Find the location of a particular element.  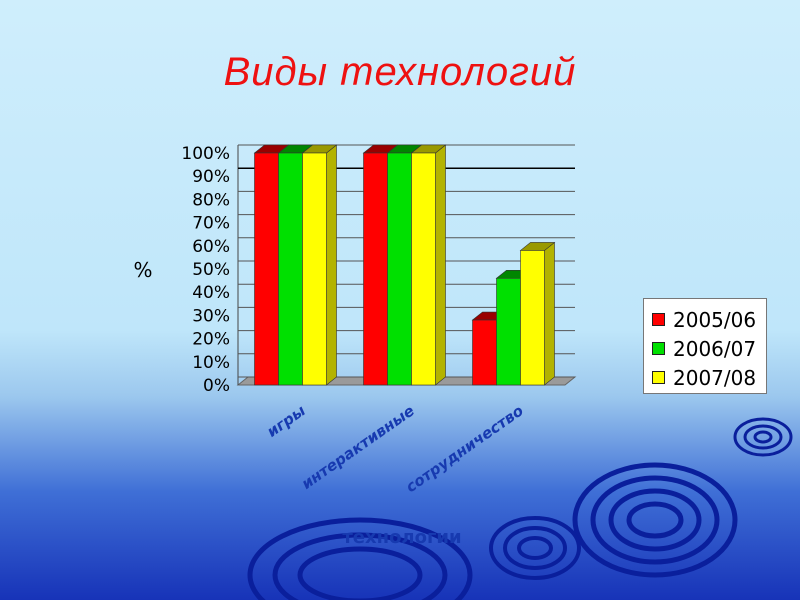

legend-label: 2007/08 is located at coordinates (715, 377).